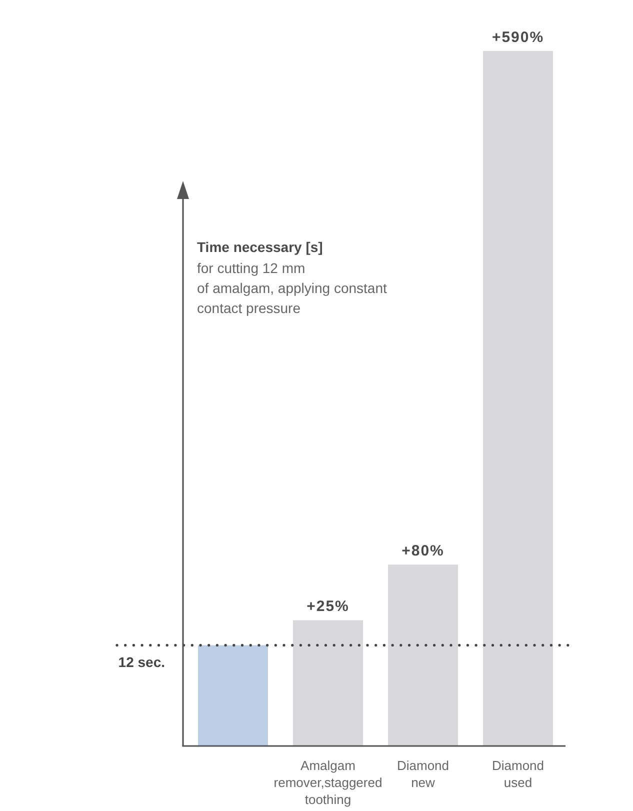 This screenshot has width=633, height=811. I want to click on annotation: +25%, so click(328, 607).